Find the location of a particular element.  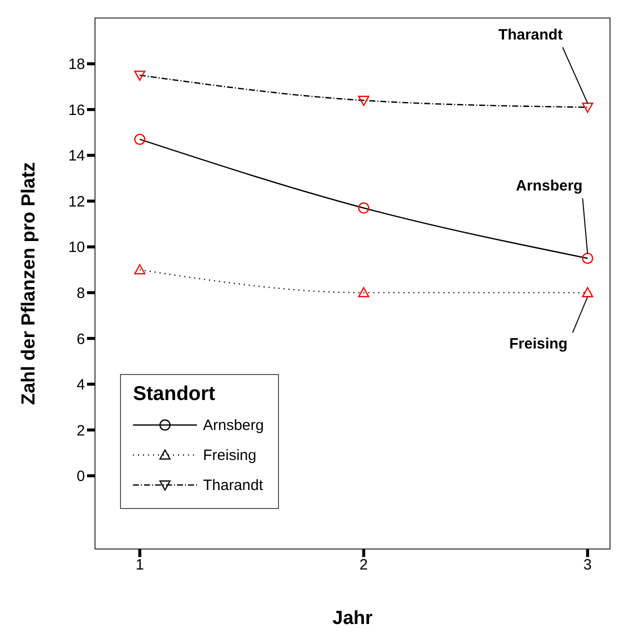

legend-label: Freising is located at coordinates (229, 455).